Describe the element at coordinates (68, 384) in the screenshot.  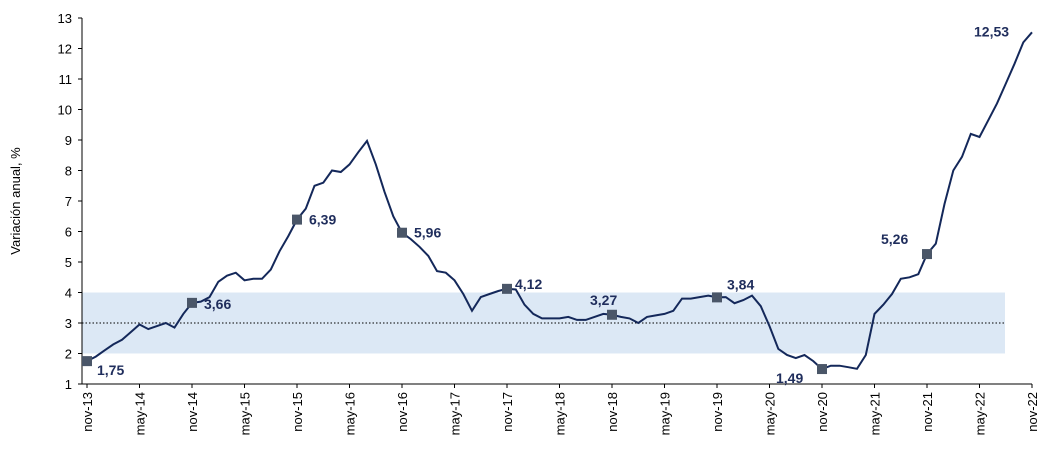
I see `y-tick-label: 1` at that location.